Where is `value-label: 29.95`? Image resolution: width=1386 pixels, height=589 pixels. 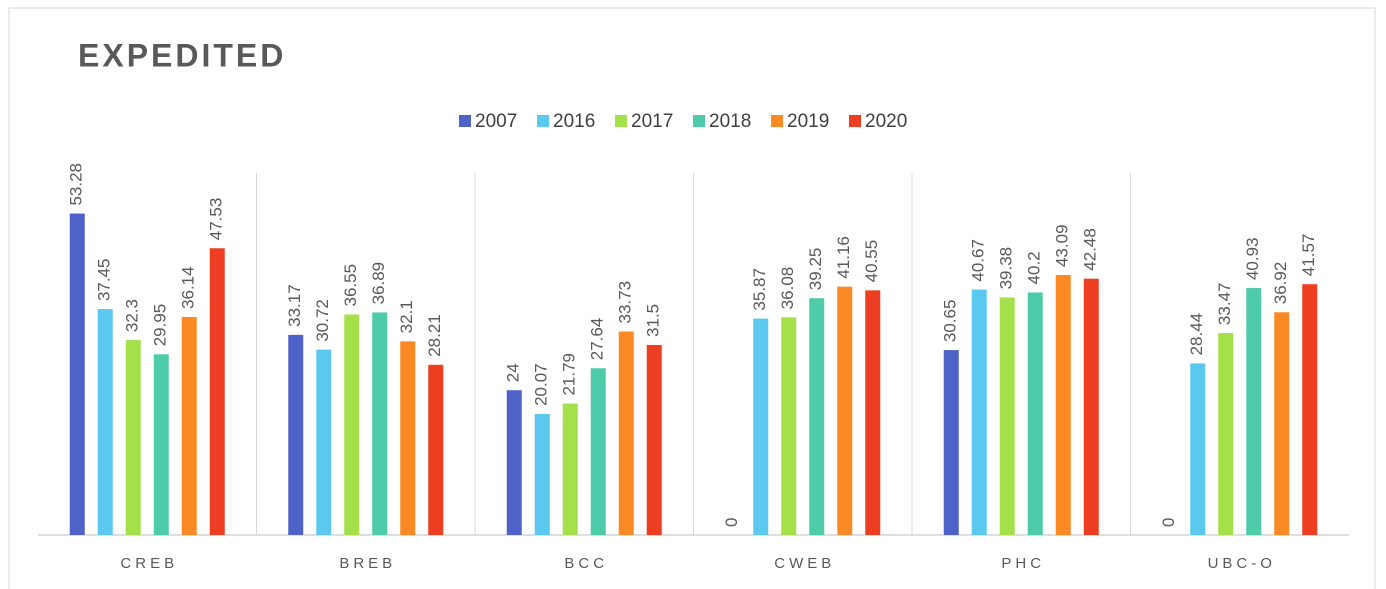 value-label: 29.95 is located at coordinates (160, 325).